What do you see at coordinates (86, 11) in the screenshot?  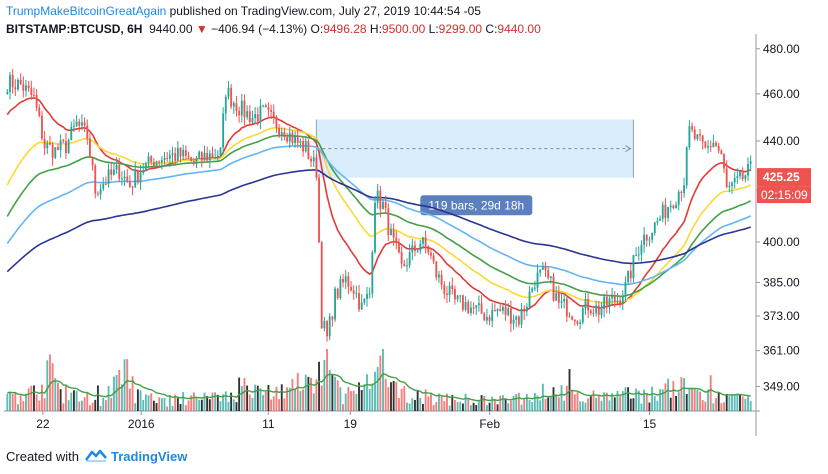 I see `author-link: TrumpMakeBitcoinGreatAgain` at bounding box center [86, 11].